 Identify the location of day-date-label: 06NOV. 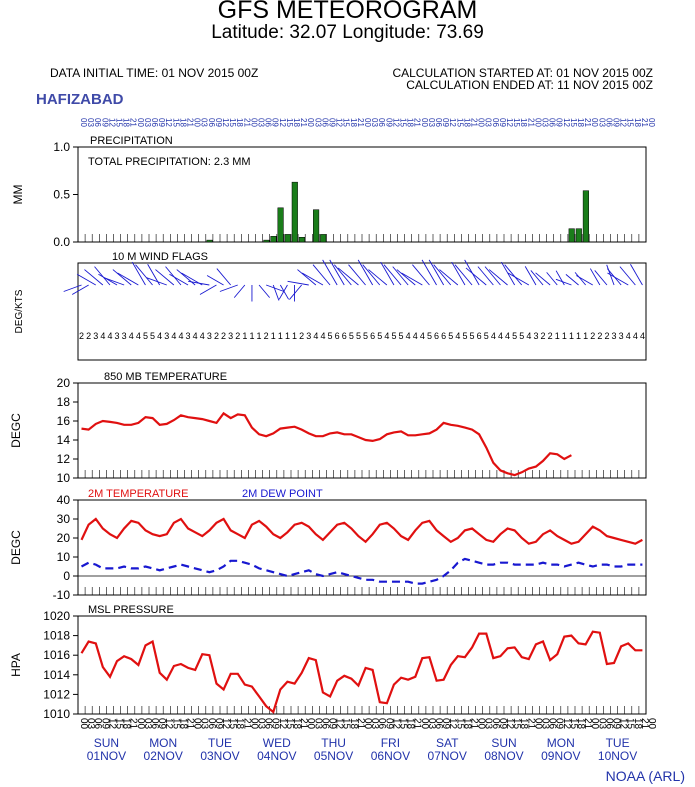
(390, 756).